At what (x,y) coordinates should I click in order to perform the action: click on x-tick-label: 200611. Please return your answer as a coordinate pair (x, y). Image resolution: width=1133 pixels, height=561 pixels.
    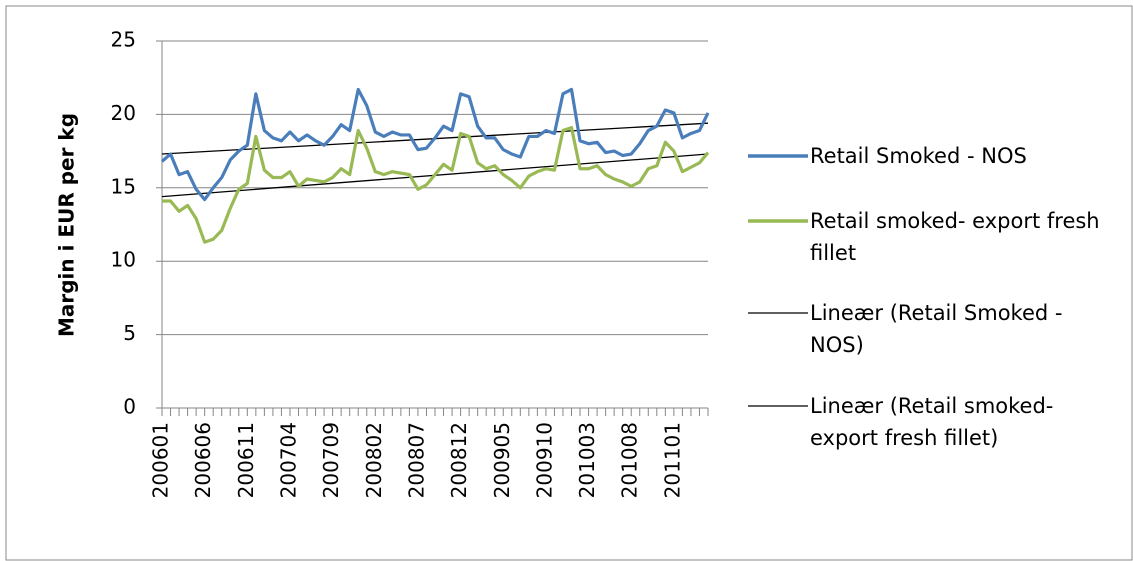
    Looking at the image, I should click on (246, 460).